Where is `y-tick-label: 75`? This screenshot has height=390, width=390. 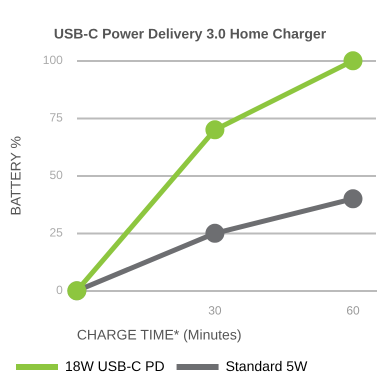 y-tick-label: 75 is located at coordinates (56, 117).